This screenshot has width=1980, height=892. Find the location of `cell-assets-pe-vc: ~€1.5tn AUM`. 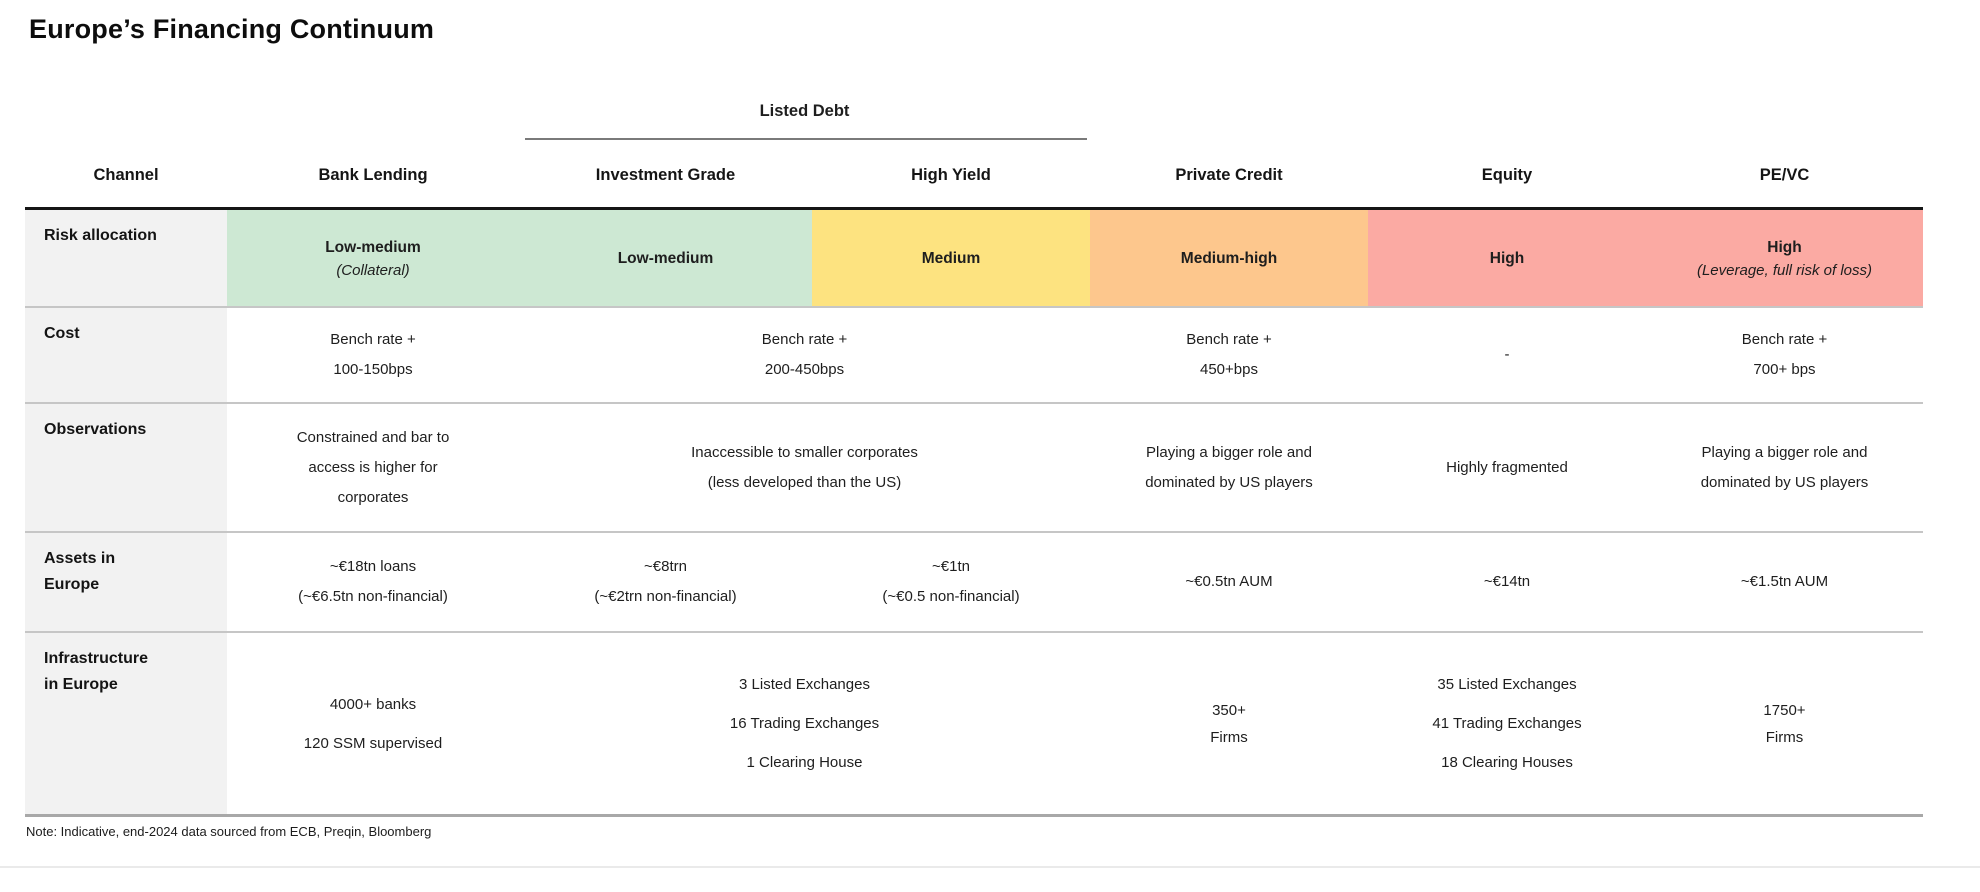

cell-assets-pe-vc: ~€1.5tn AUM is located at coordinates (1784, 581).